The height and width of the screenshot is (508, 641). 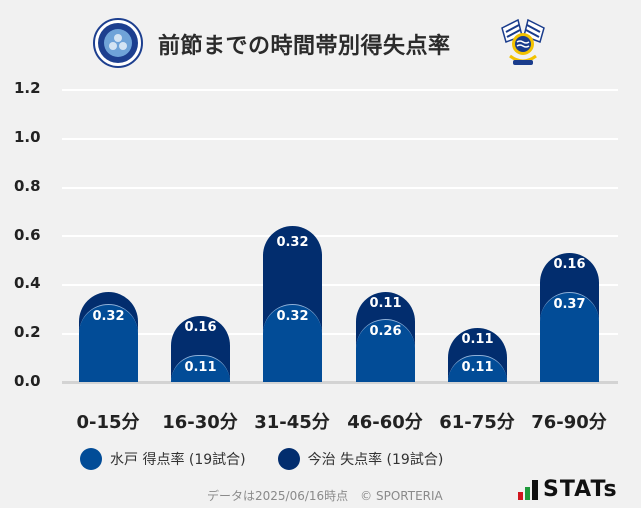 What do you see at coordinates (385, 331) in the screenshot?
I see `bar-value-label: 0.26` at bounding box center [385, 331].